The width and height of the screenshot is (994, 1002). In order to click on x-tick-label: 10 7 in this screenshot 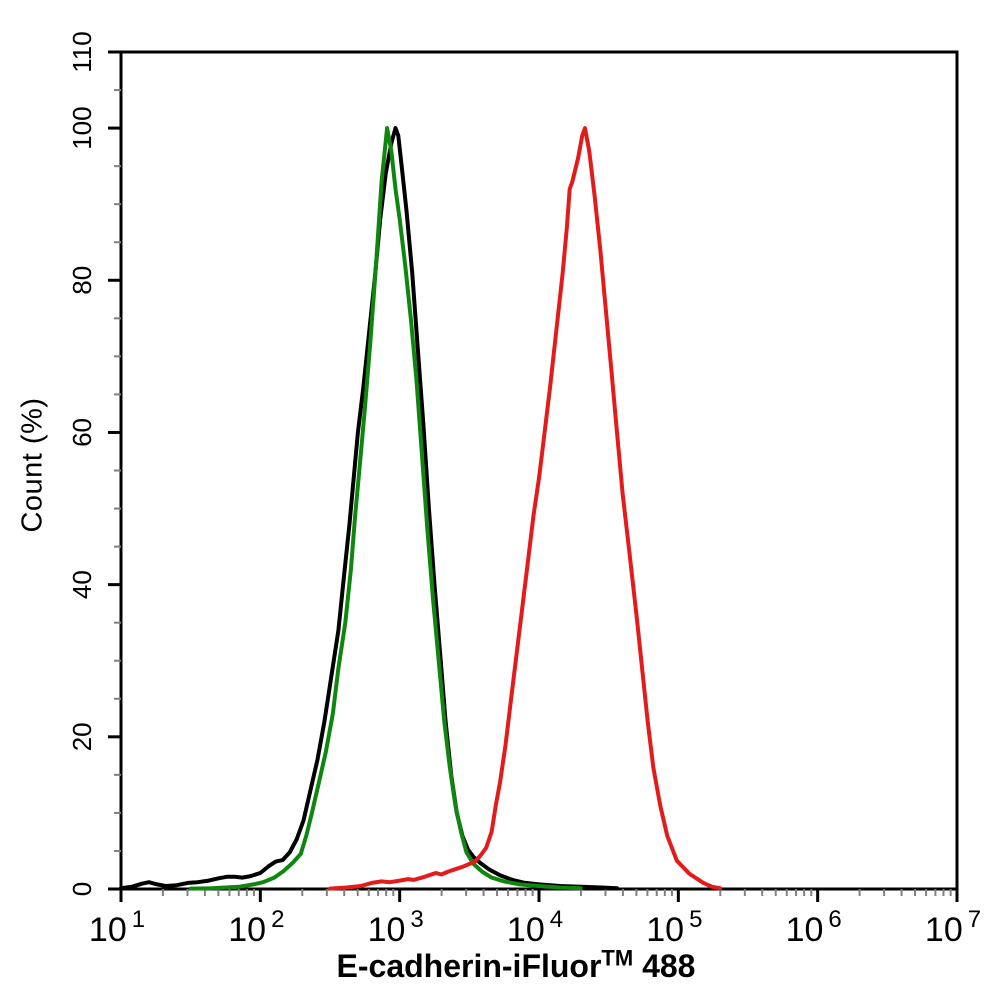, I will do `click(953, 927)`.